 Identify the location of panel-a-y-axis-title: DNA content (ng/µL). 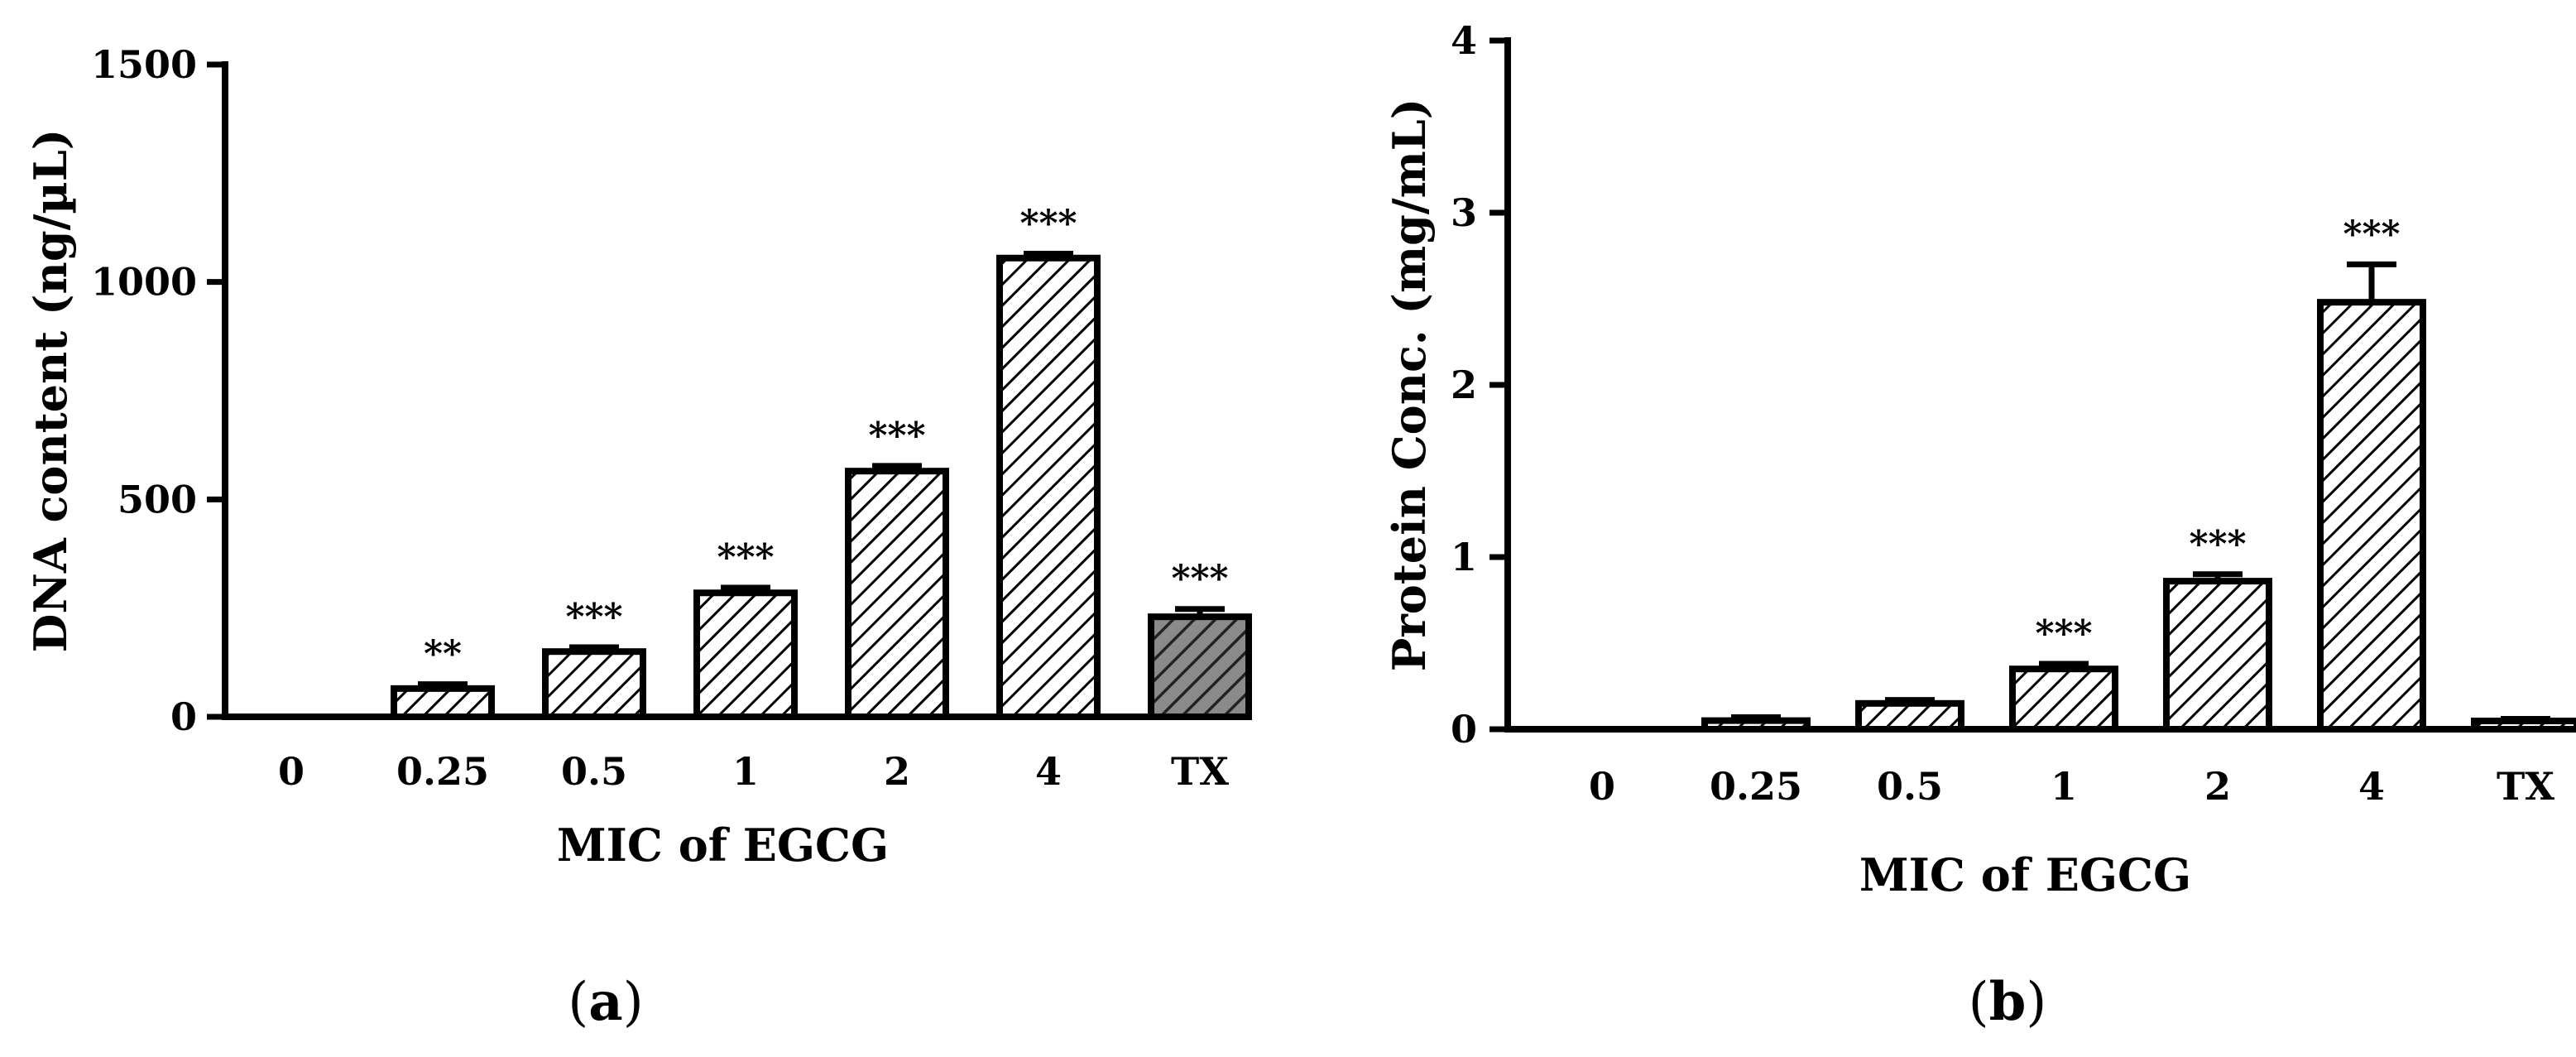
(51, 391).